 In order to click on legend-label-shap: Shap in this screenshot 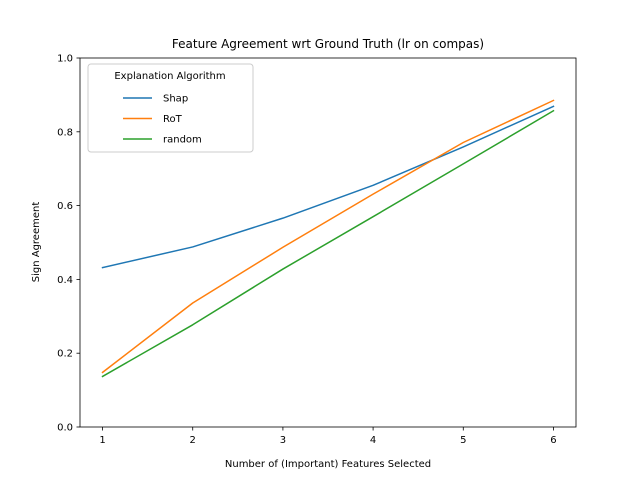, I will do `click(175, 99)`.